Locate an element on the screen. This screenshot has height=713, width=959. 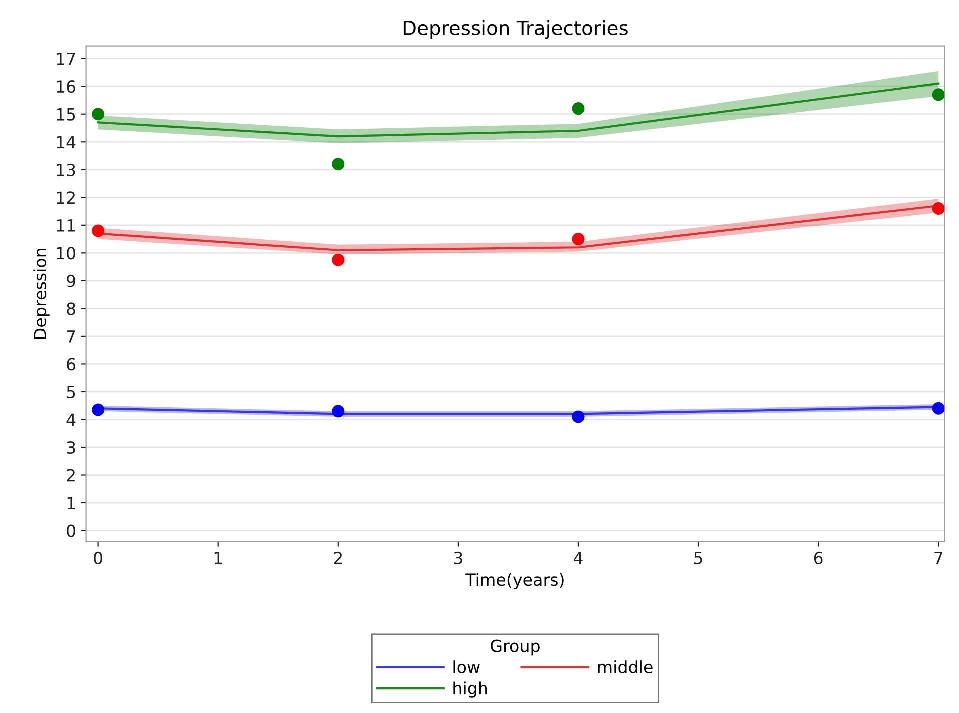
legend-label: high is located at coordinates (471, 690).